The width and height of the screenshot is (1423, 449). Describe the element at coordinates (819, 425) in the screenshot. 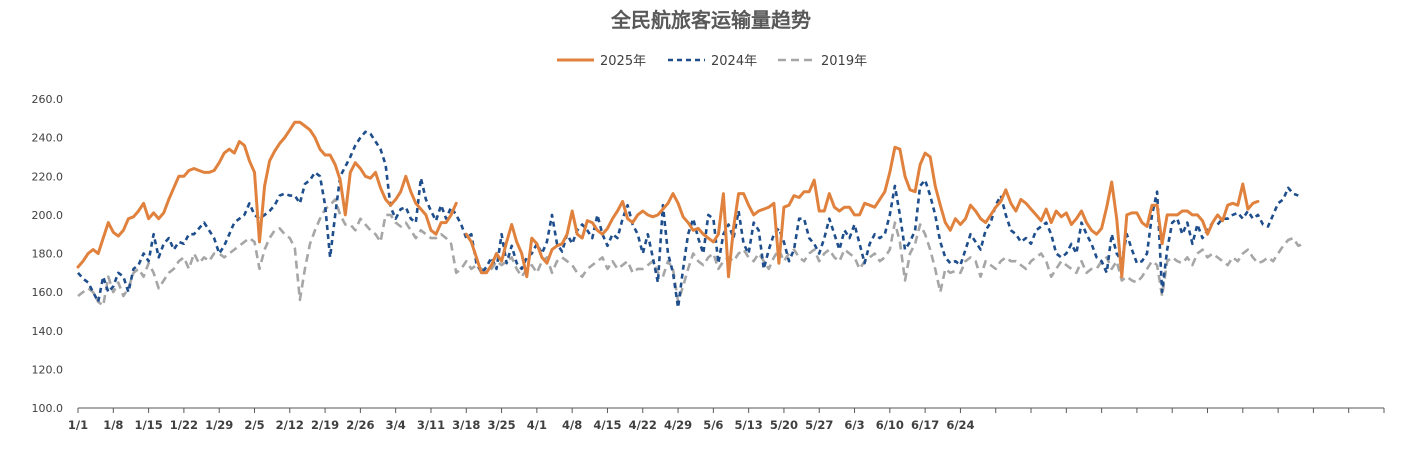

I see `x-tick-label: 5/27` at that location.